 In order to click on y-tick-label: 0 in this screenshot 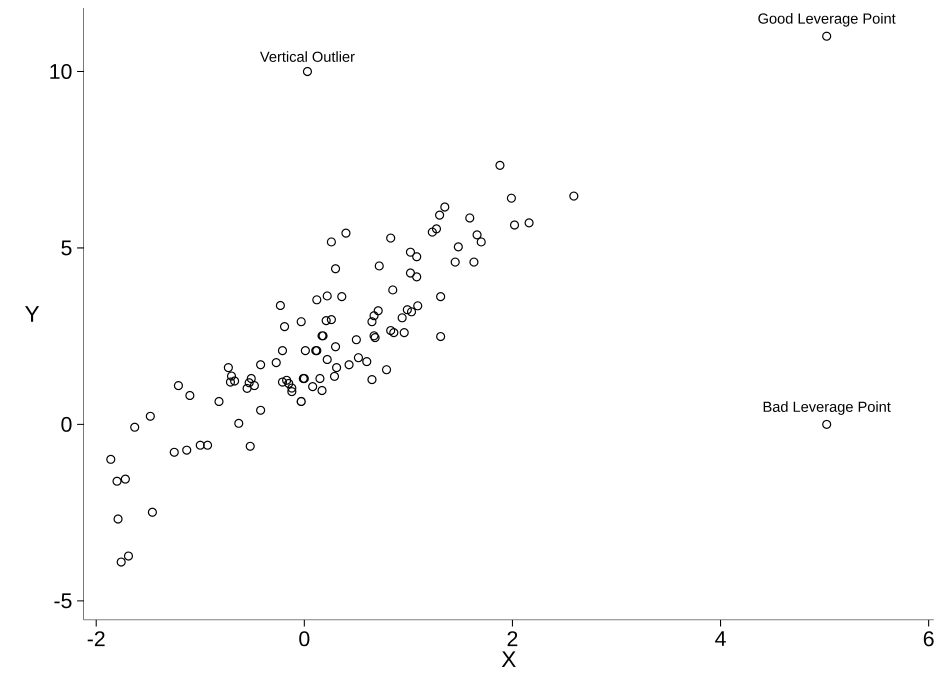, I will do `click(66, 424)`.